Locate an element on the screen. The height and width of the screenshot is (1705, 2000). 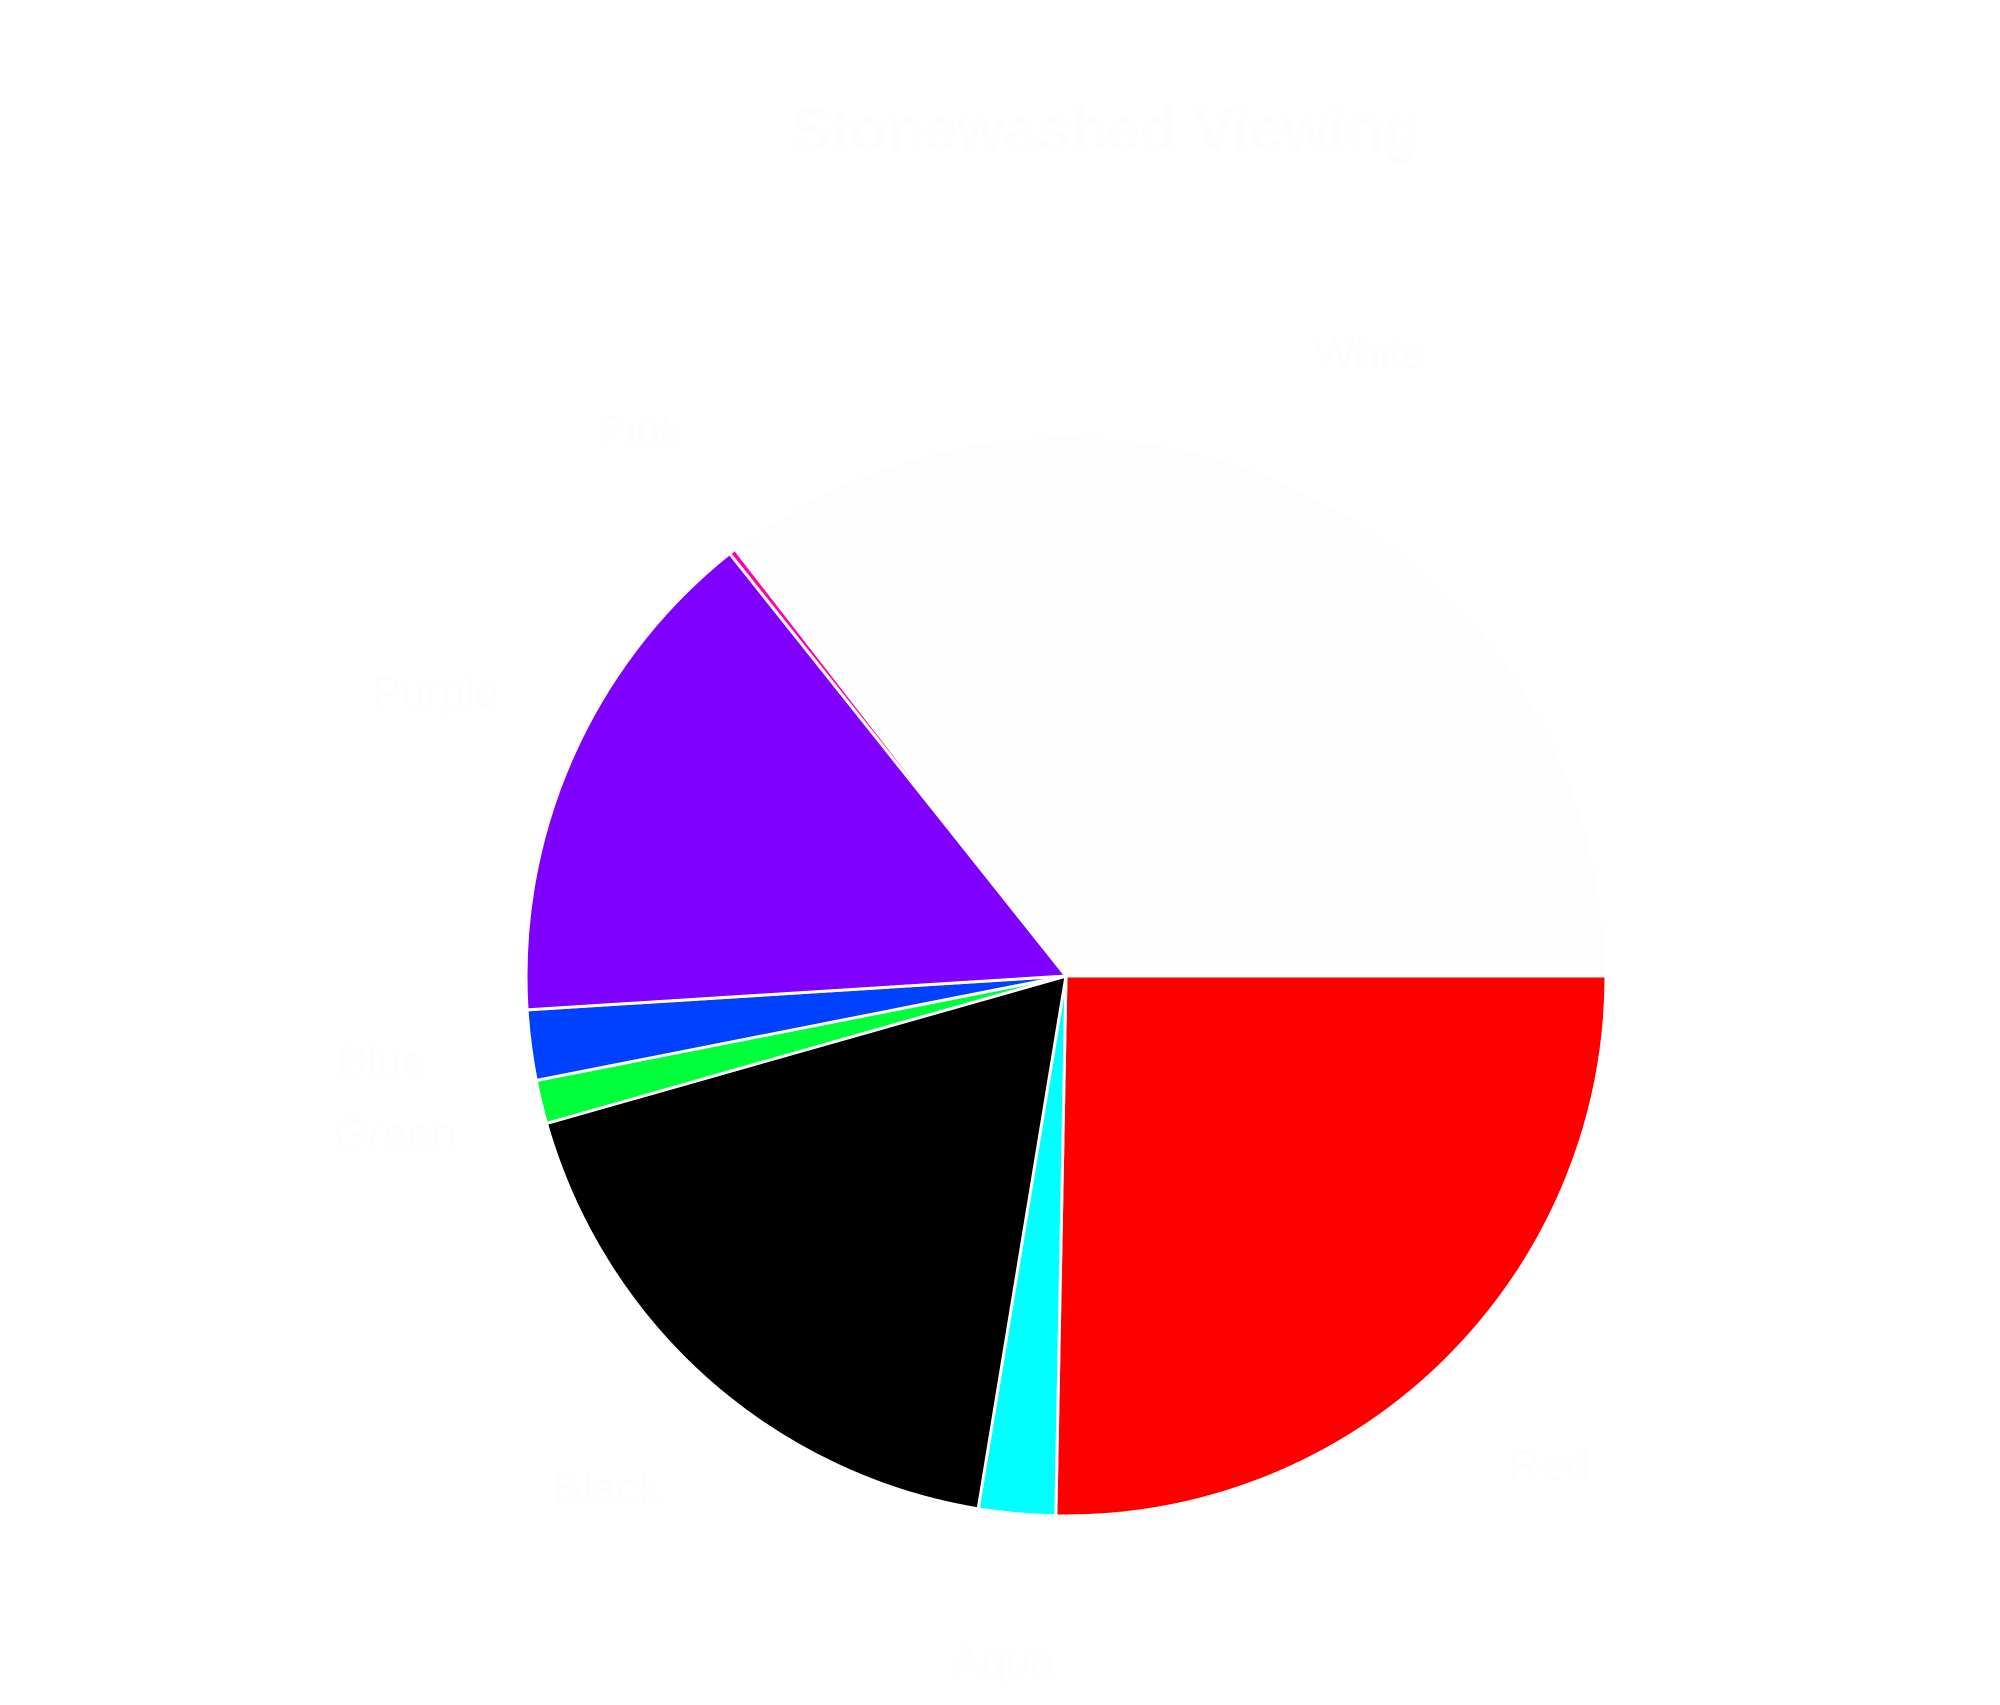
slice-label-black: Black is located at coordinates (607, 1487).